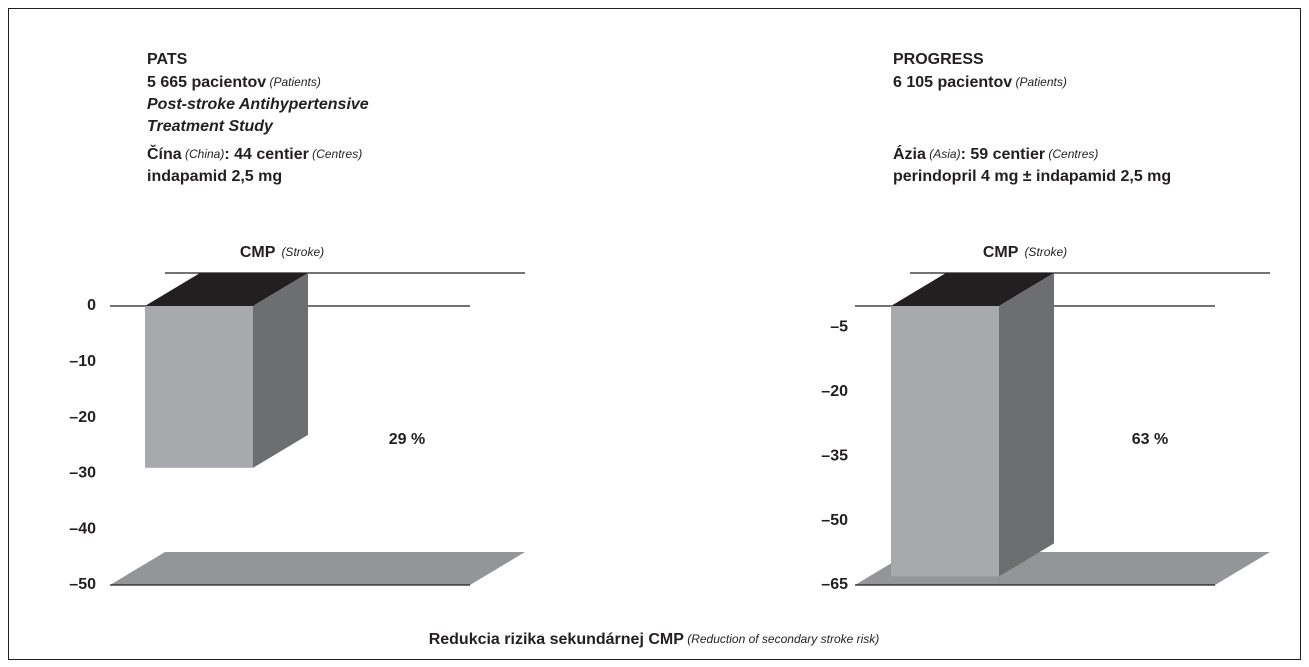 The height and width of the screenshot is (667, 1309). I want to click on text-segment: : 44 centier, so click(266, 154).